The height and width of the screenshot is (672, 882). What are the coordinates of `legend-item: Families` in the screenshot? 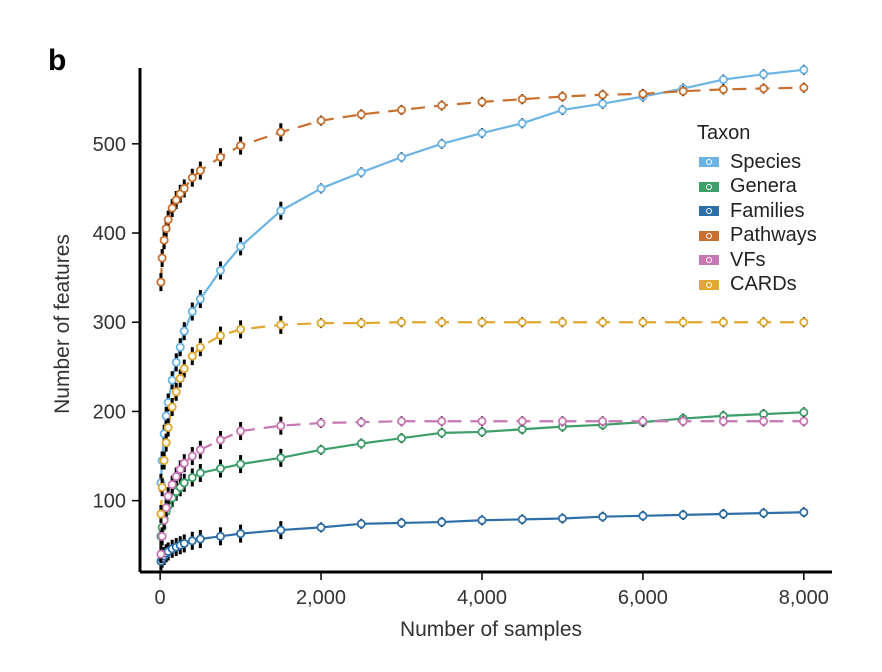 It's located at (757, 211).